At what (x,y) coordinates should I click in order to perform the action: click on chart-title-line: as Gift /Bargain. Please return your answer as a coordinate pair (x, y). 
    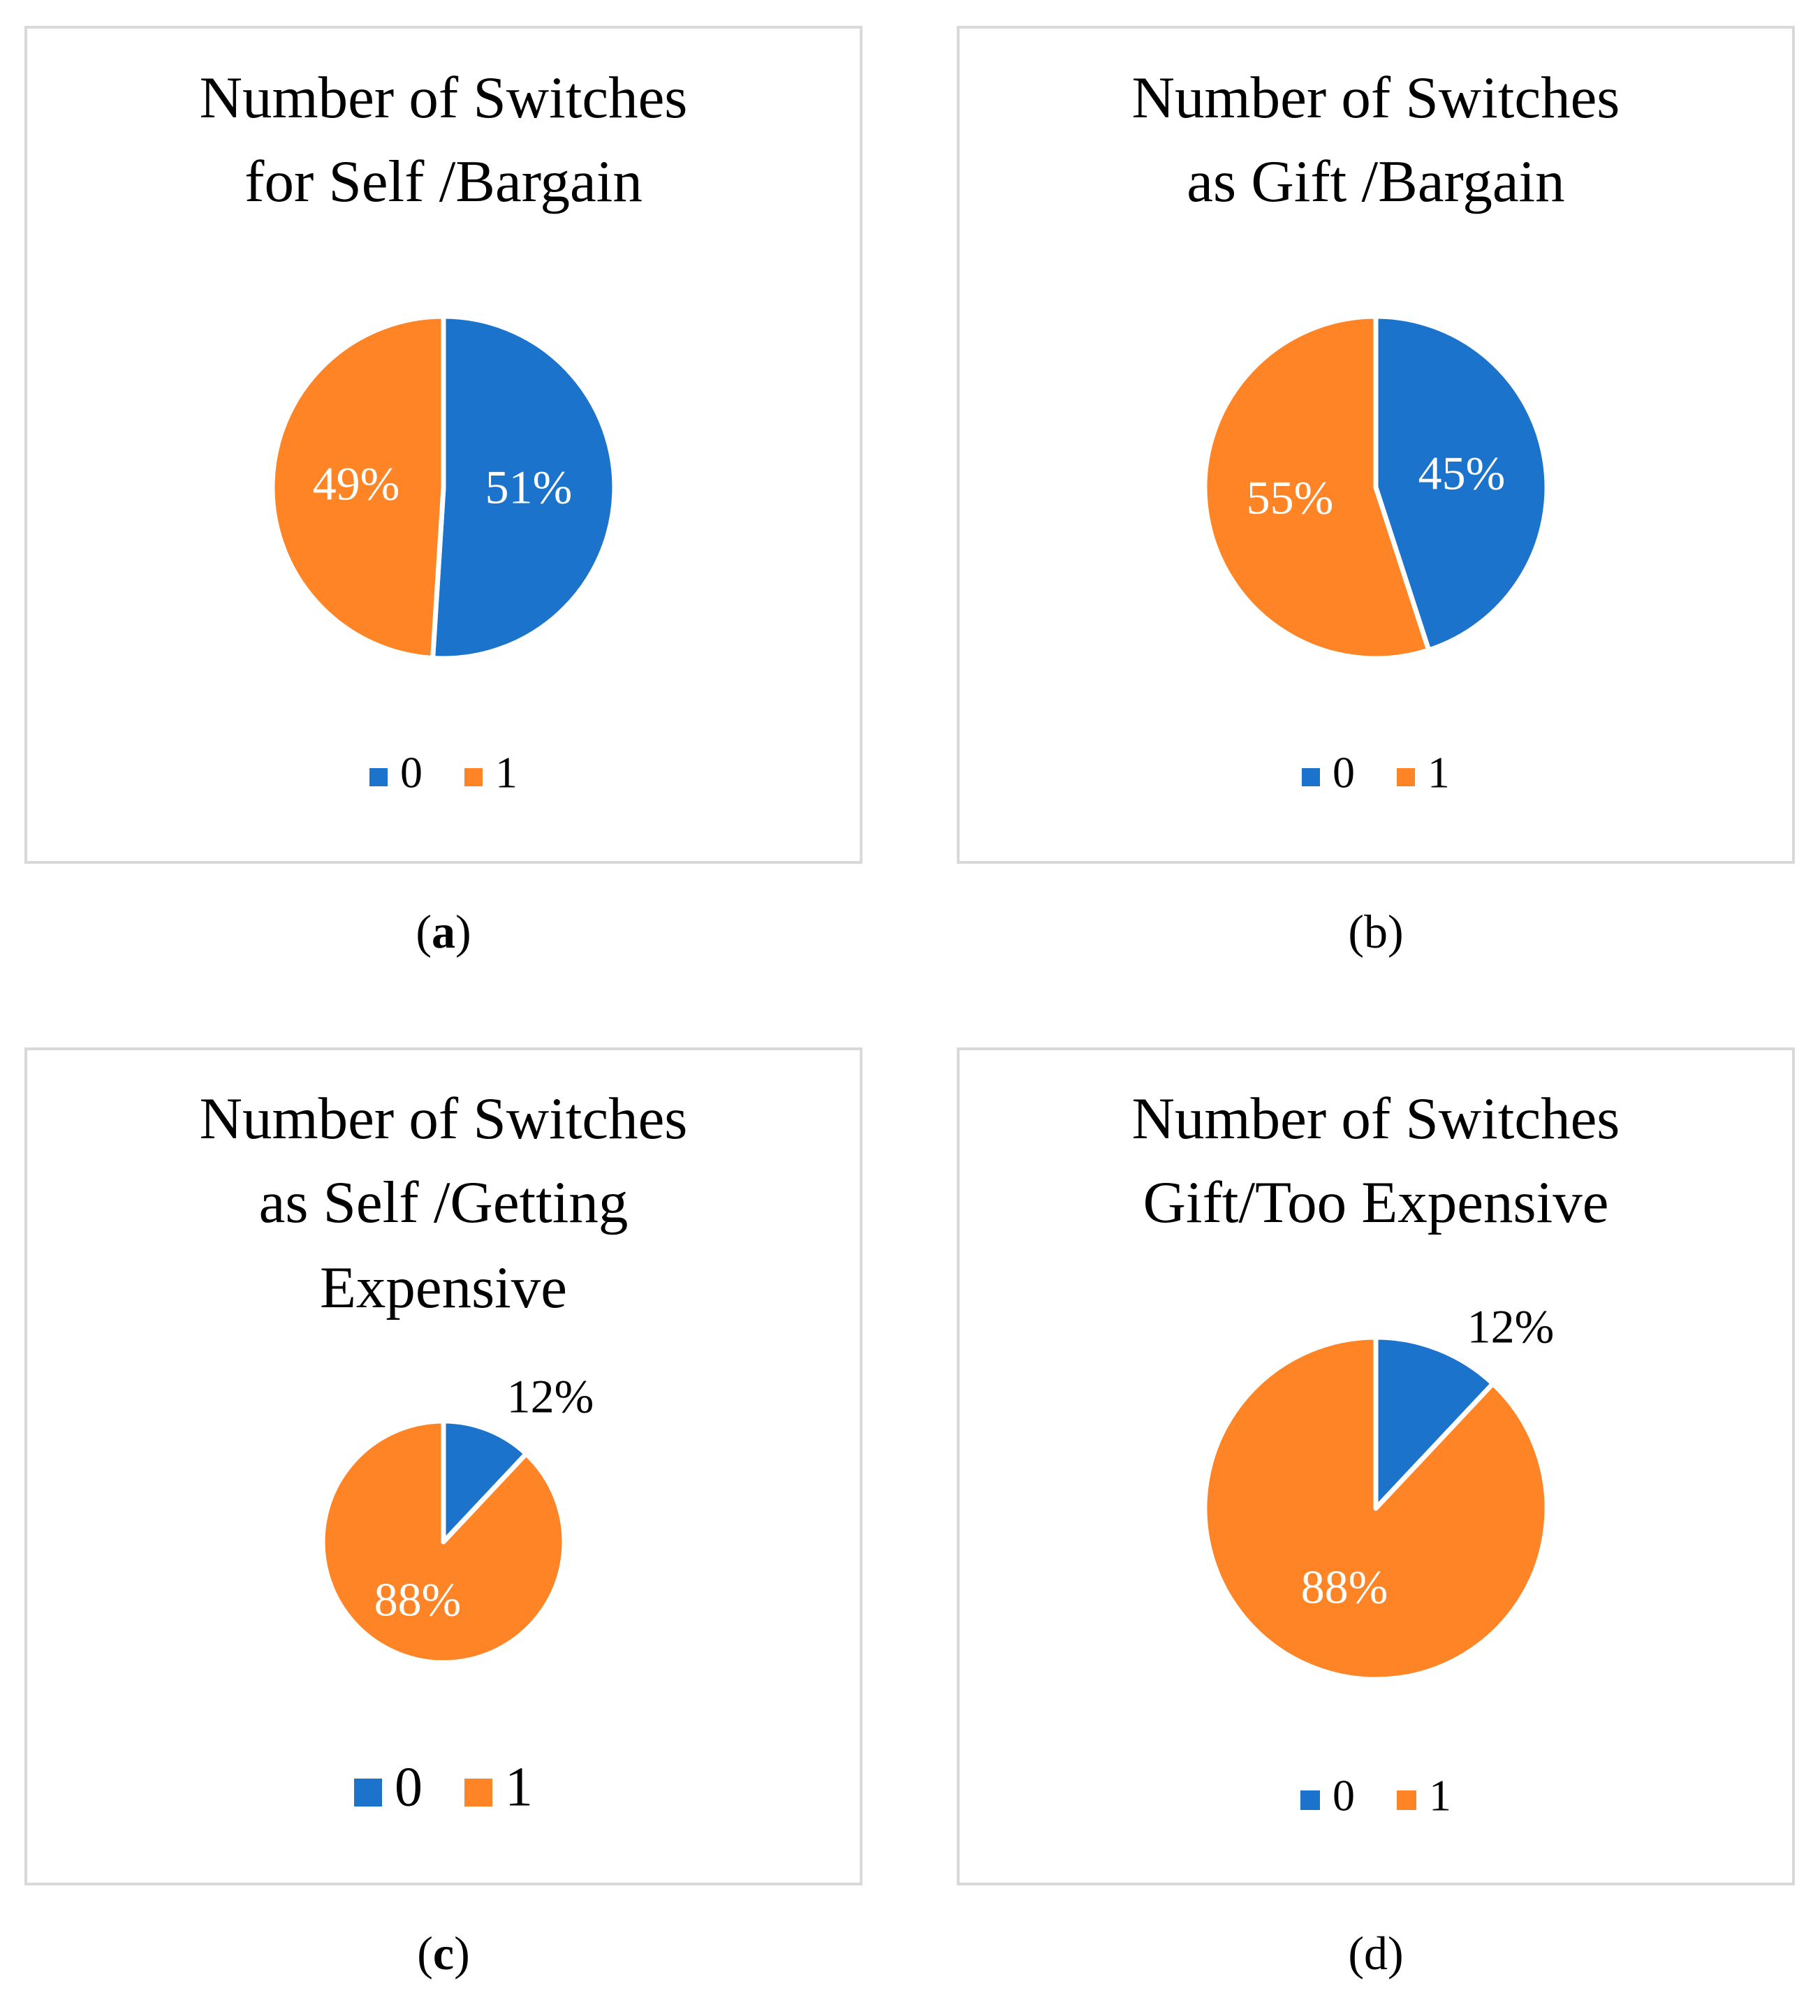
    Looking at the image, I should click on (1375, 181).